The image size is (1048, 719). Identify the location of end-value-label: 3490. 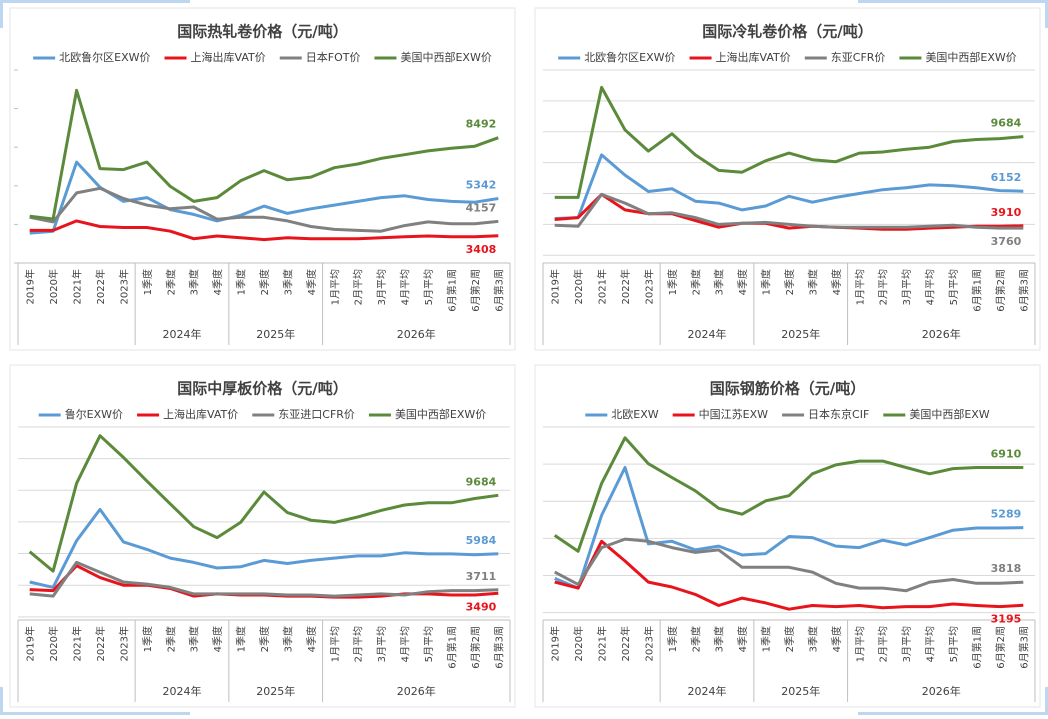
(481, 606).